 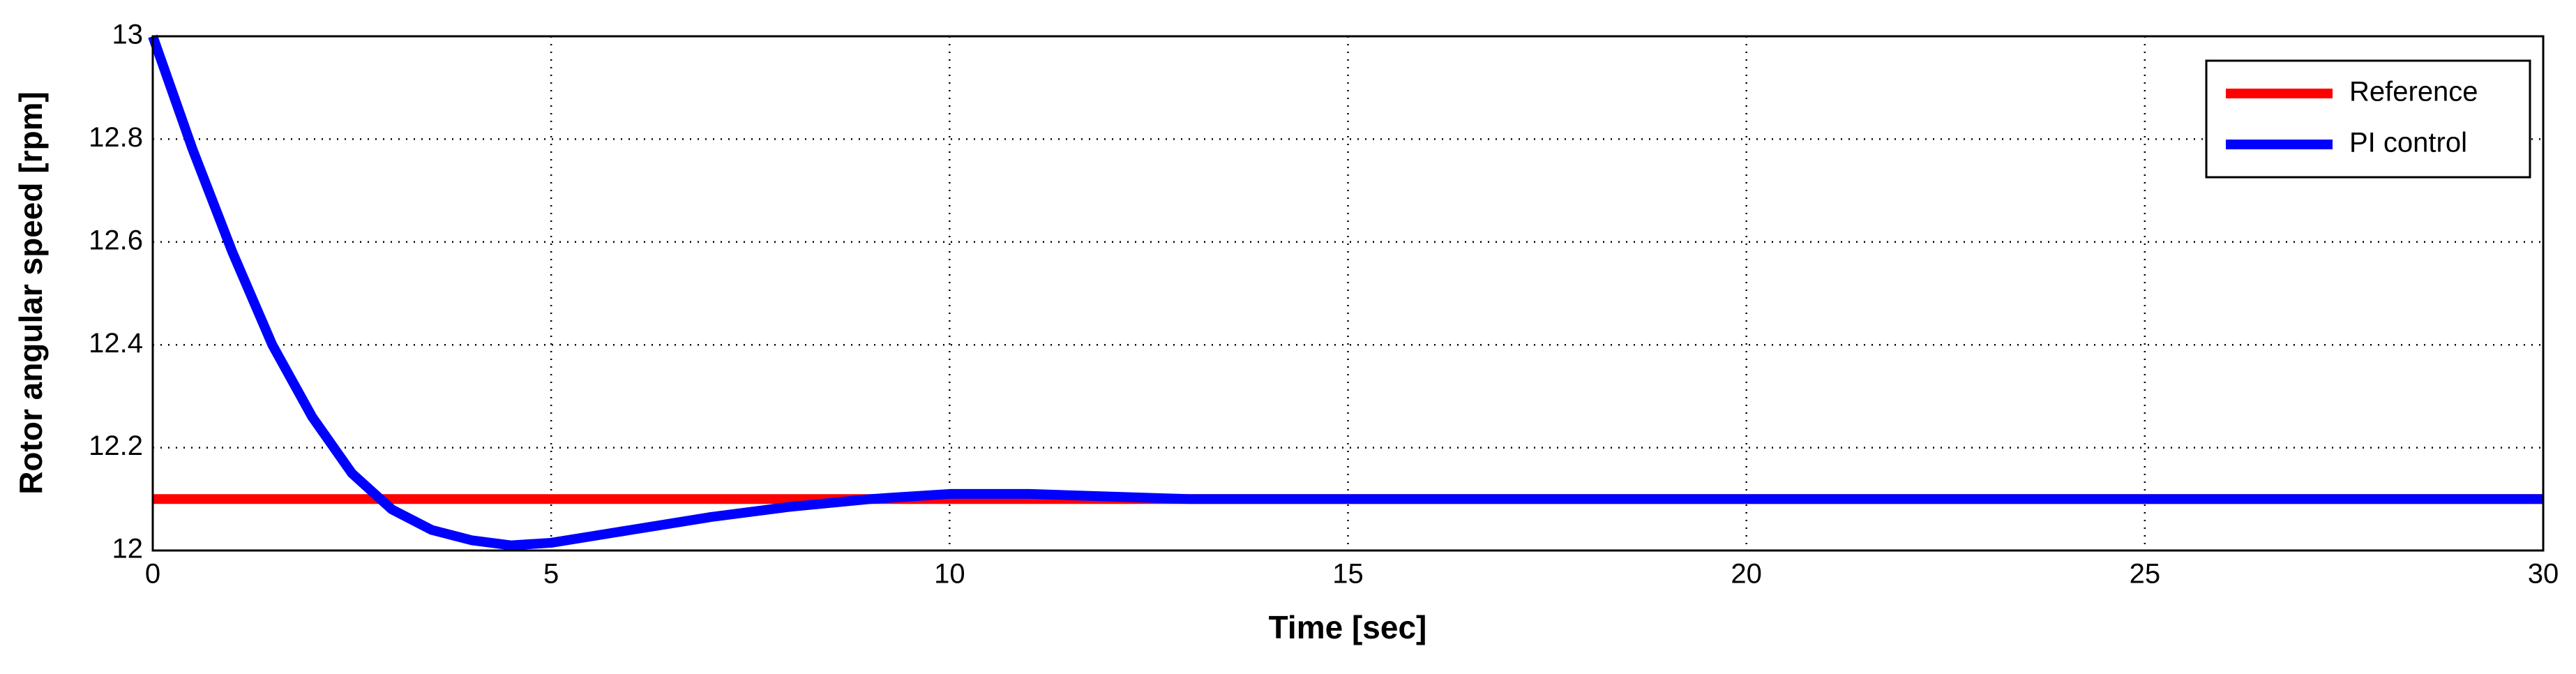 I want to click on x-axis-label: Time [sec], so click(x=1348, y=627).